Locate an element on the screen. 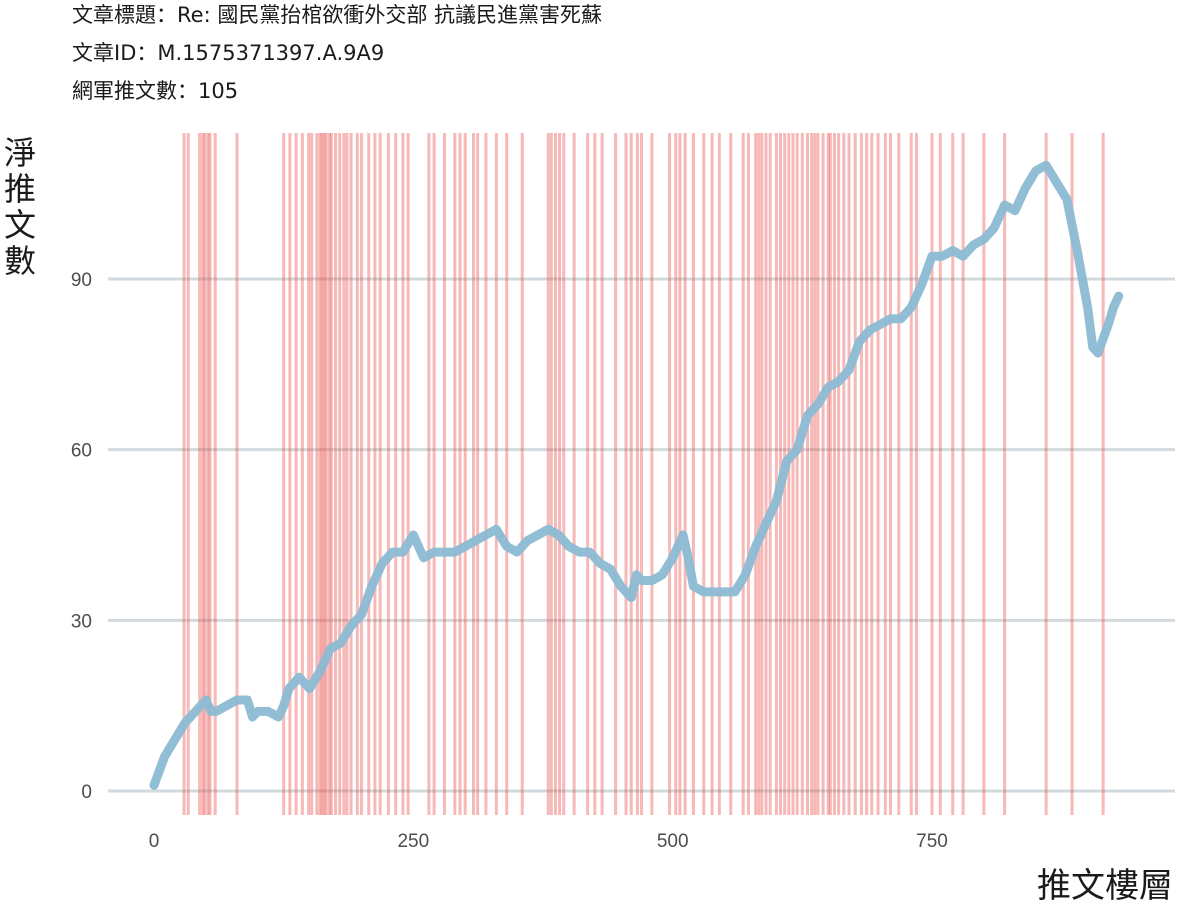 This screenshot has height=907, width=1177. x-tick-label: 750 is located at coordinates (932, 841).